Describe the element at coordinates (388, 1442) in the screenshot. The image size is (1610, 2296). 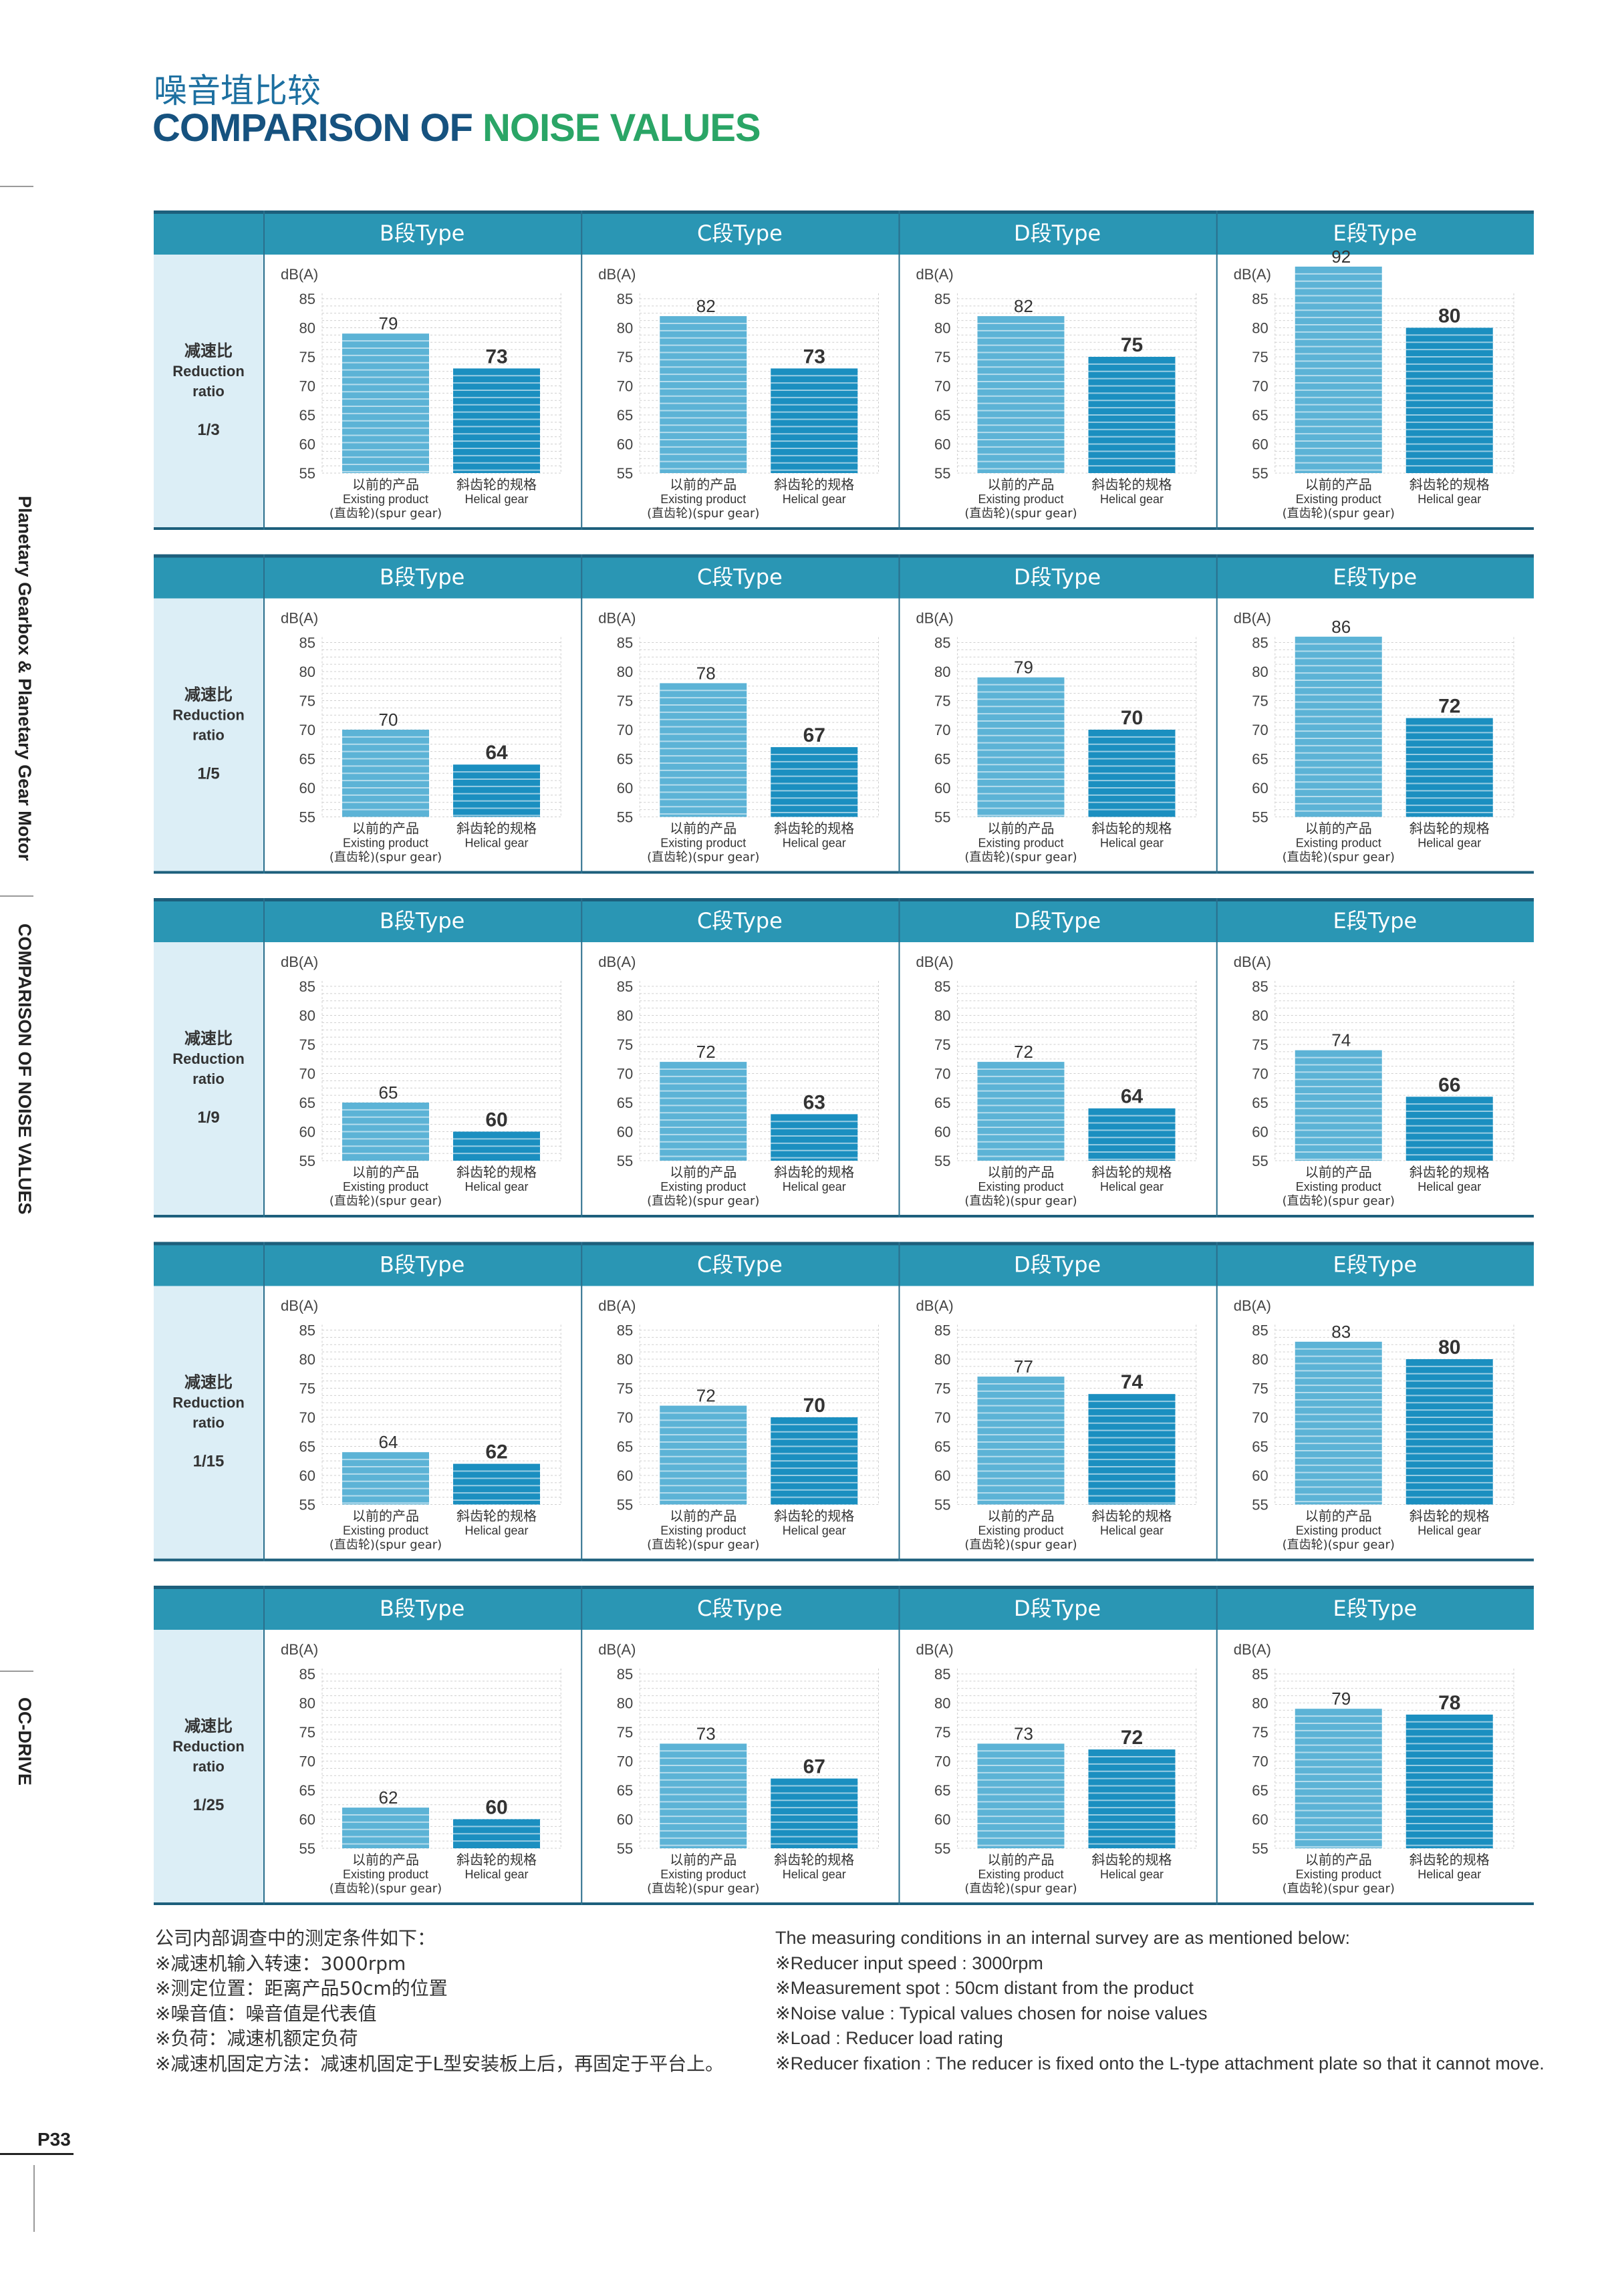
I see `bar-value-label: 64` at that location.